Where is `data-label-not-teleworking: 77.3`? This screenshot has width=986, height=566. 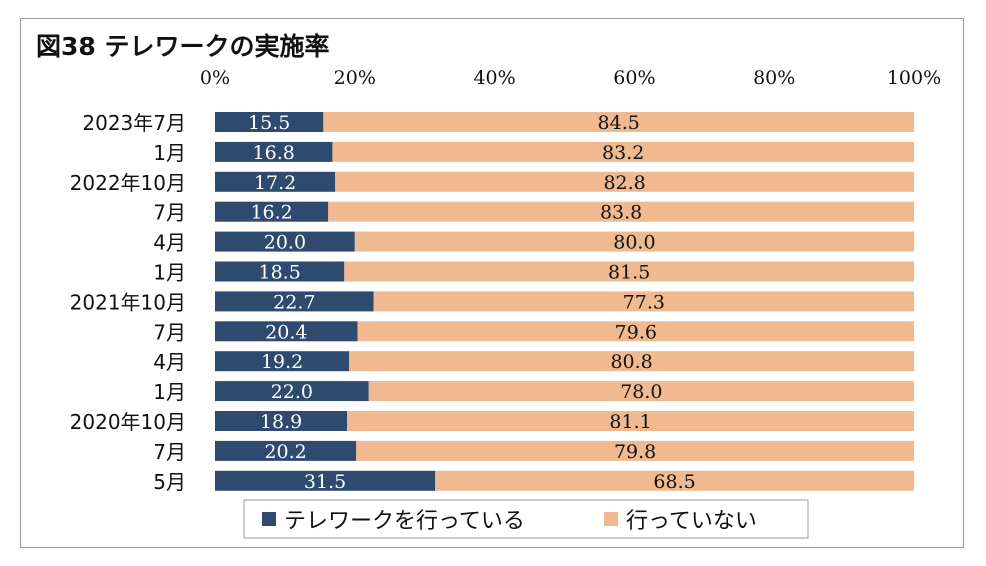
data-label-not-teleworking: 77.3 is located at coordinates (644, 302).